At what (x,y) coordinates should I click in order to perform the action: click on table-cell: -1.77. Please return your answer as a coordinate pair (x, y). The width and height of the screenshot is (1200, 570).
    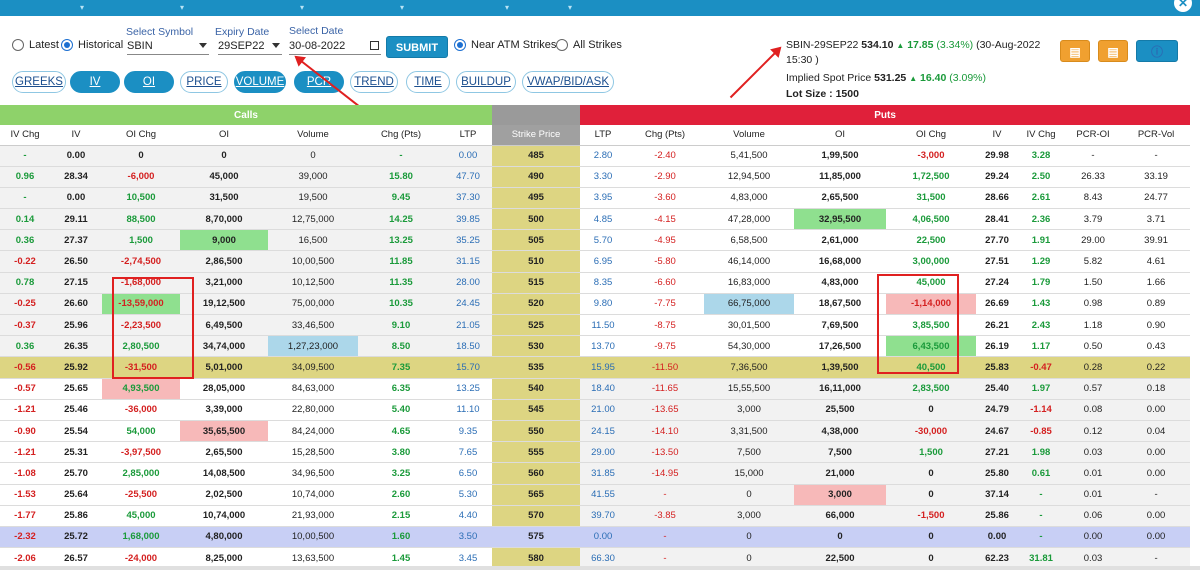
    Looking at the image, I should click on (25, 516).